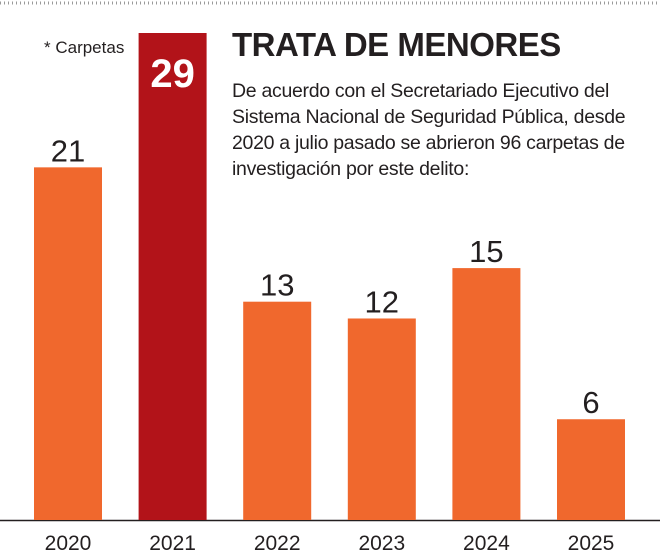 The height and width of the screenshot is (558, 660). What do you see at coordinates (382, 301) in the screenshot?
I see `value-label-2023: 12` at bounding box center [382, 301].